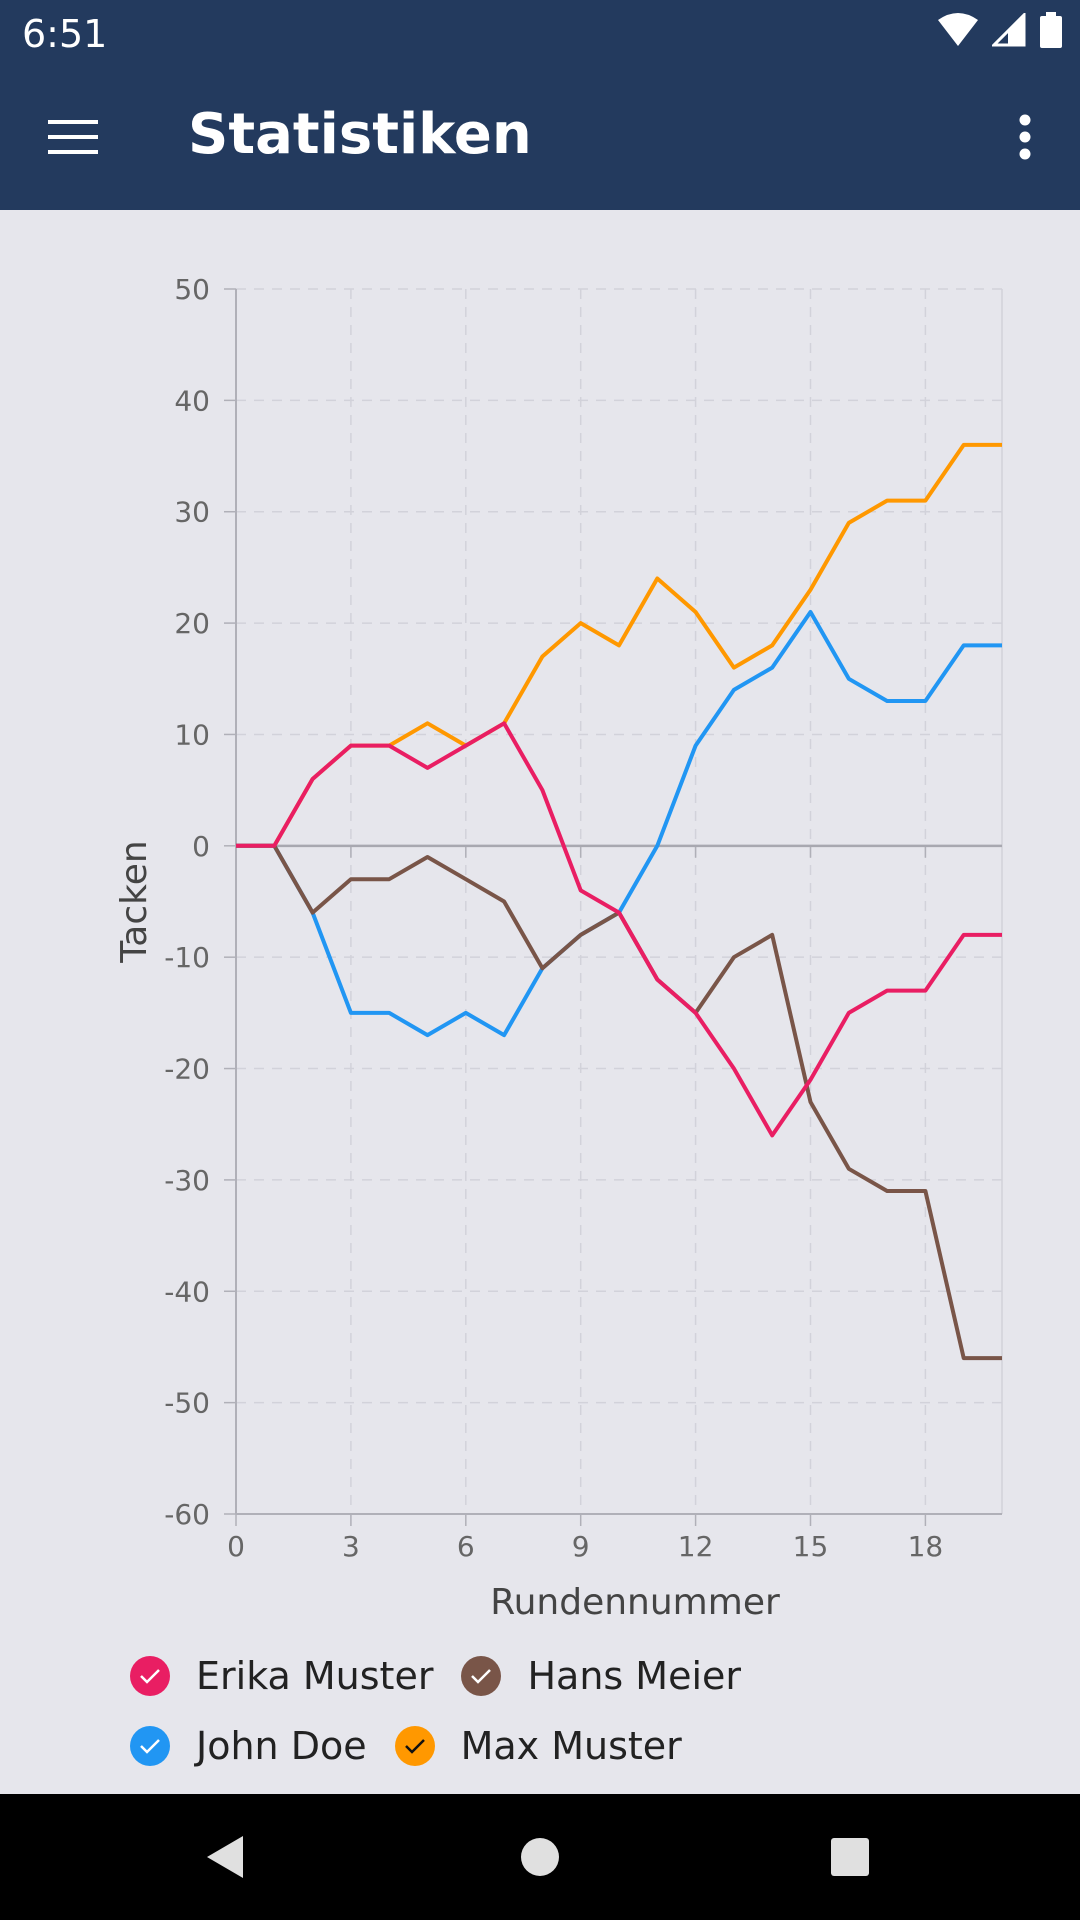 The image size is (1080, 1920). I want to click on recents-icon, so click(850, 1857).